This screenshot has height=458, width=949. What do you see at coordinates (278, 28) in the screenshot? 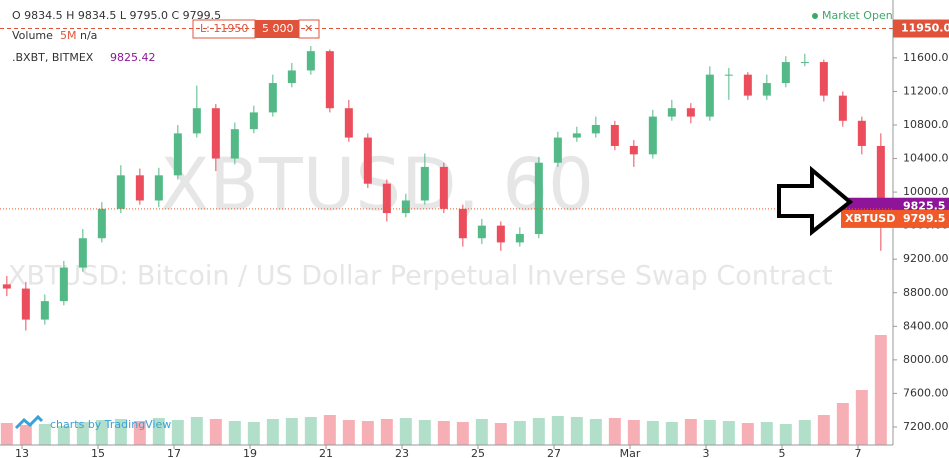
I see `order-qty: 5 000` at bounding box center [278, 28].